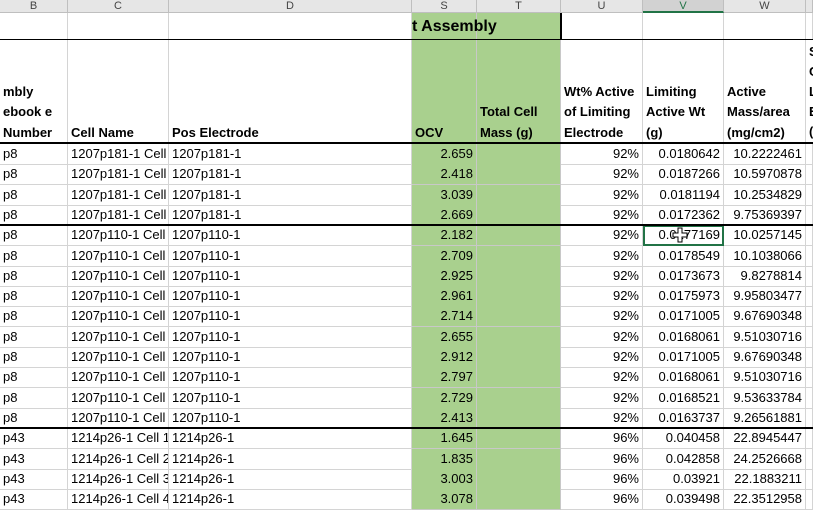 The height and width of the screenshot is (510, 813). I want to click on column-title-b: mbly ebook e Number, so click(34, 92).